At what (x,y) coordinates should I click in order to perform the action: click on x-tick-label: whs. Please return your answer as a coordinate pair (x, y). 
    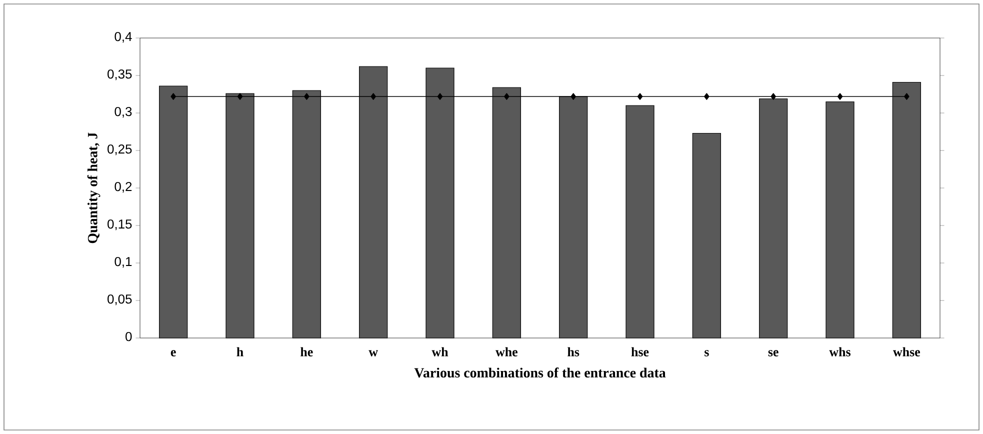
    Looking at the image, I should click on (839, 351).